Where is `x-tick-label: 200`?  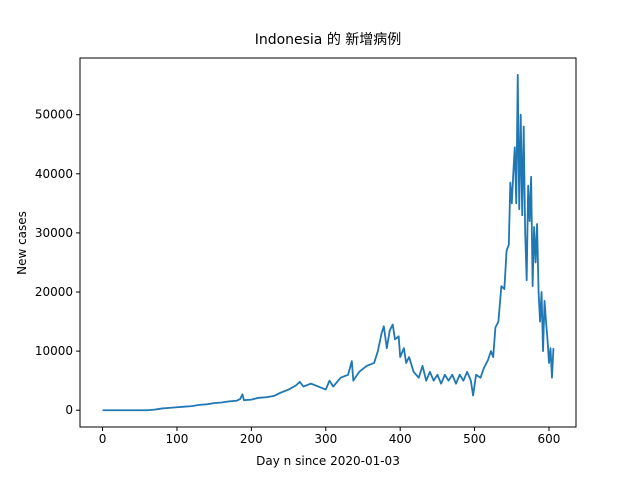
x-tick-label: 200 is located at coordinates (251, 439).